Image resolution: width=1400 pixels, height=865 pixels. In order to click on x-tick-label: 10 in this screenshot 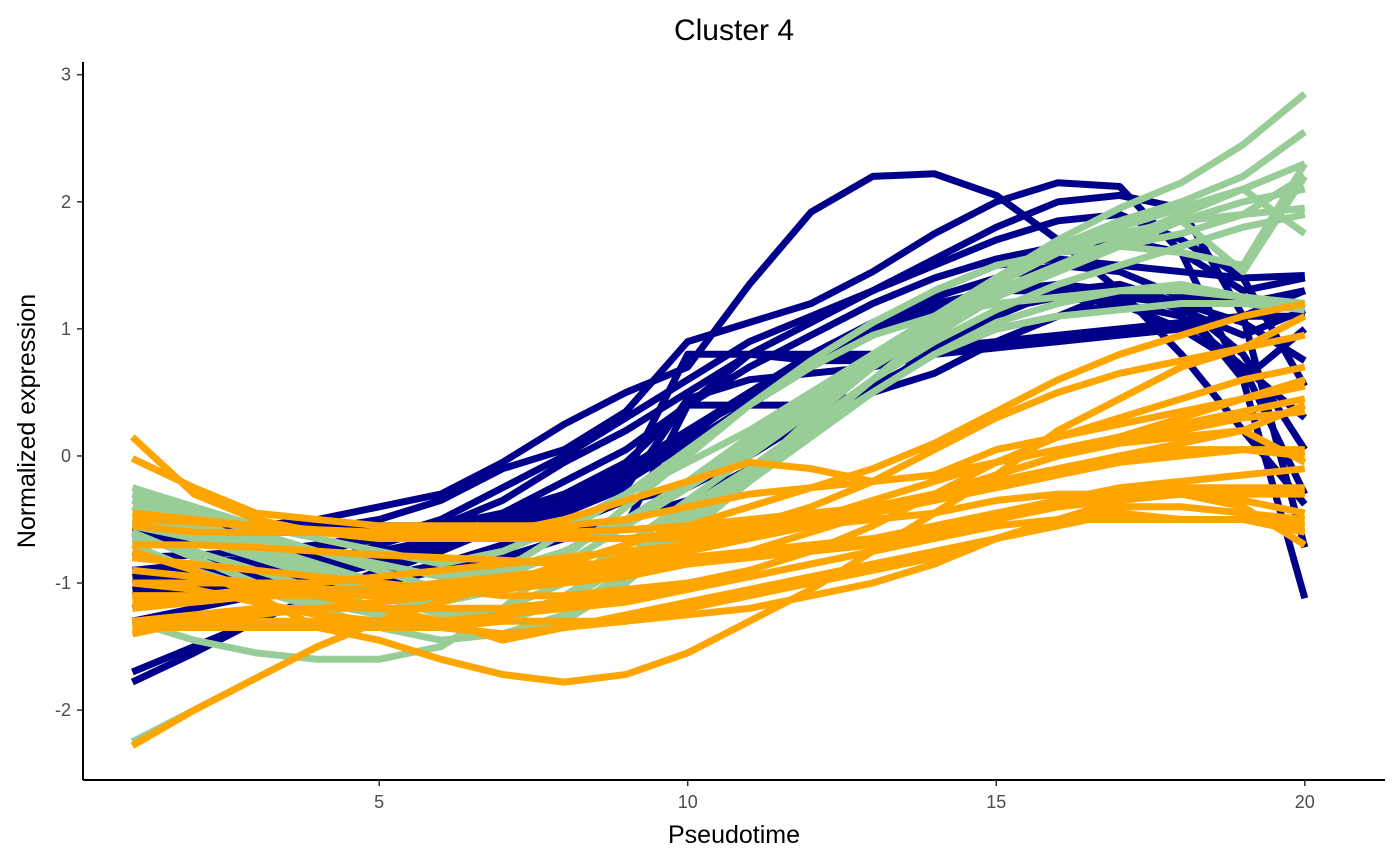, I will do `click(688, 802)`.